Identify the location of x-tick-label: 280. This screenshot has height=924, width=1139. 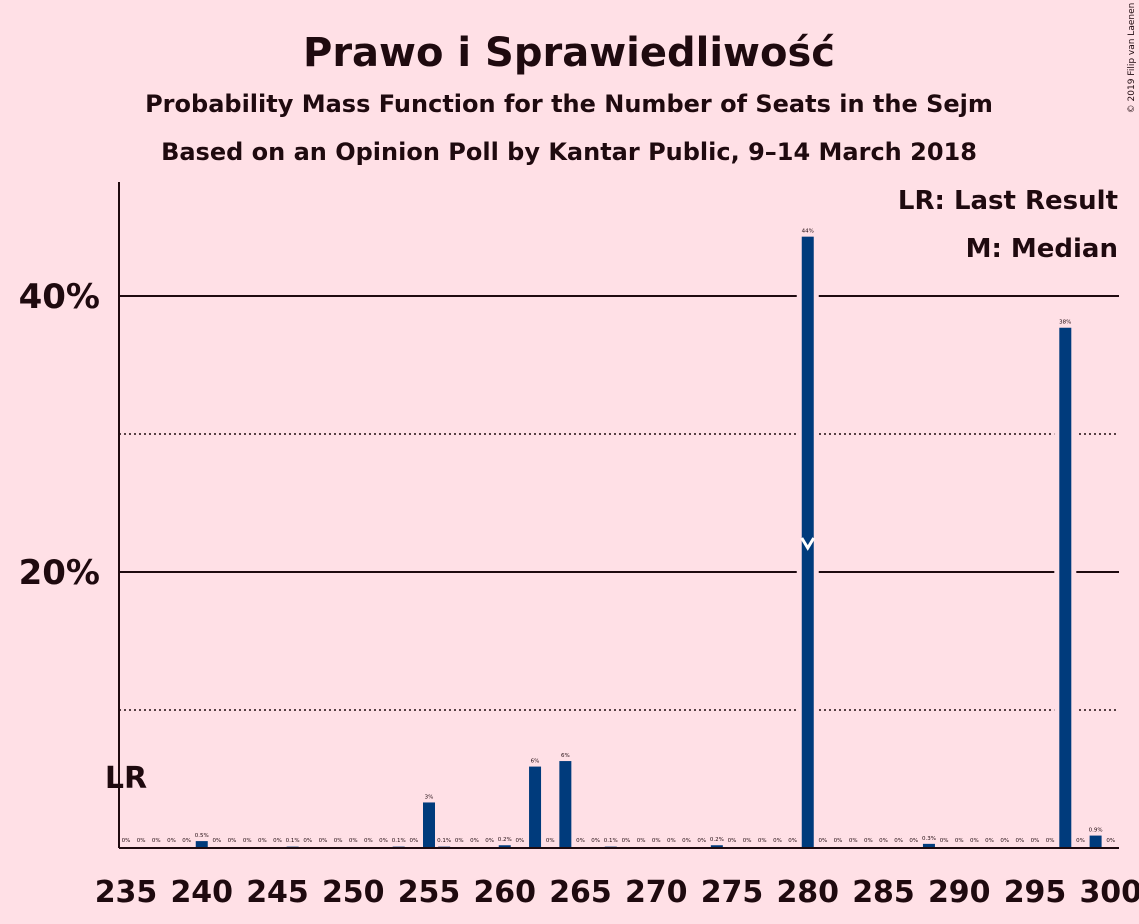
(807, 892).